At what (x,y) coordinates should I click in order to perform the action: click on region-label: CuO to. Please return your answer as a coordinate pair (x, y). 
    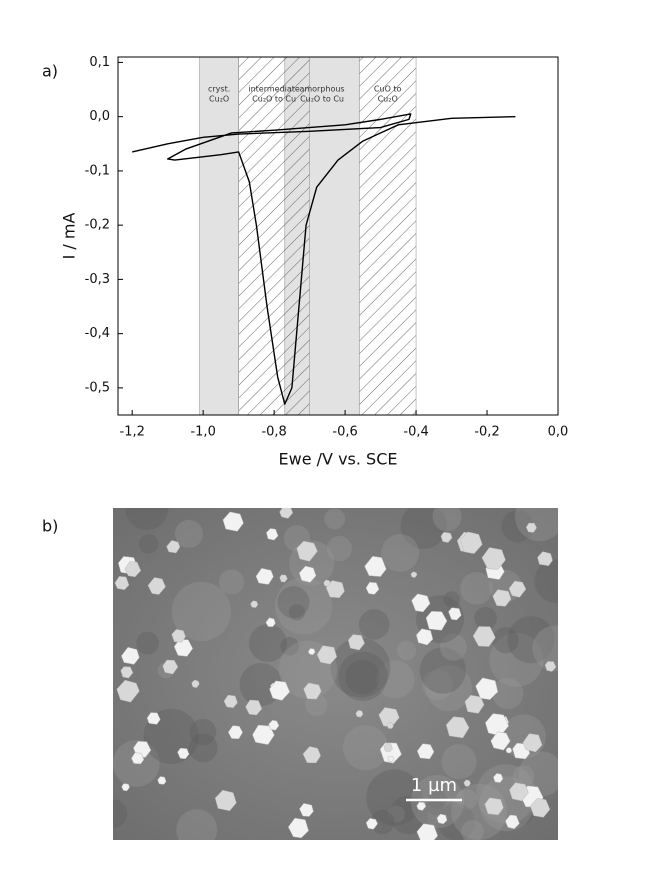
    Looking at the image, I should click on (388, 89).